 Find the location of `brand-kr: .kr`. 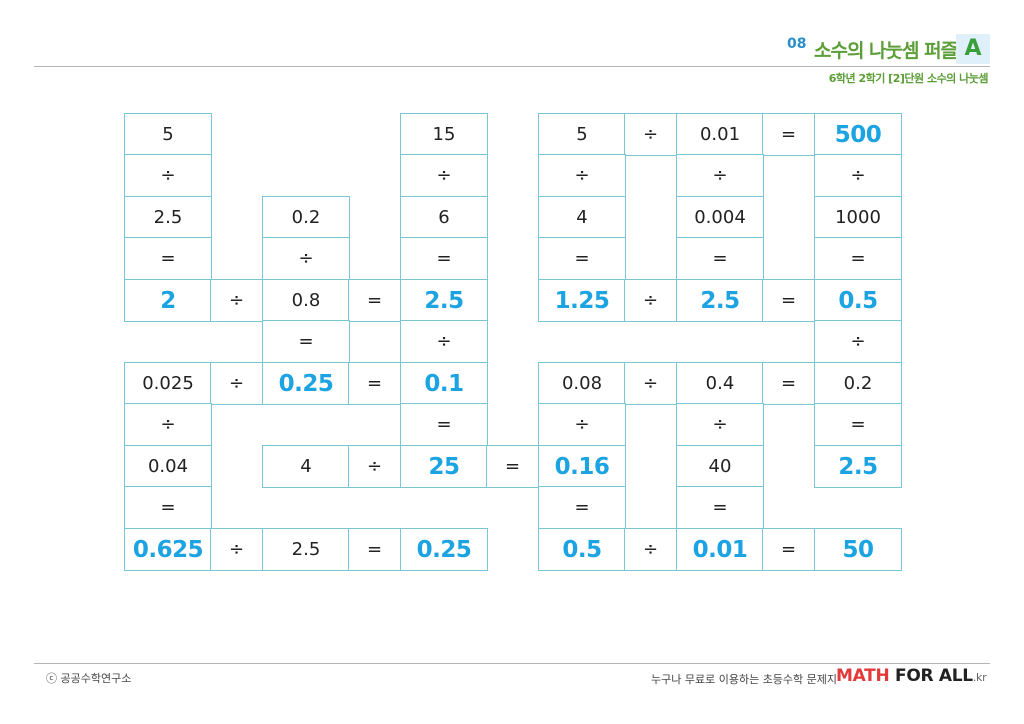

brand-kr: .kr is located at coordinates (979, 677).